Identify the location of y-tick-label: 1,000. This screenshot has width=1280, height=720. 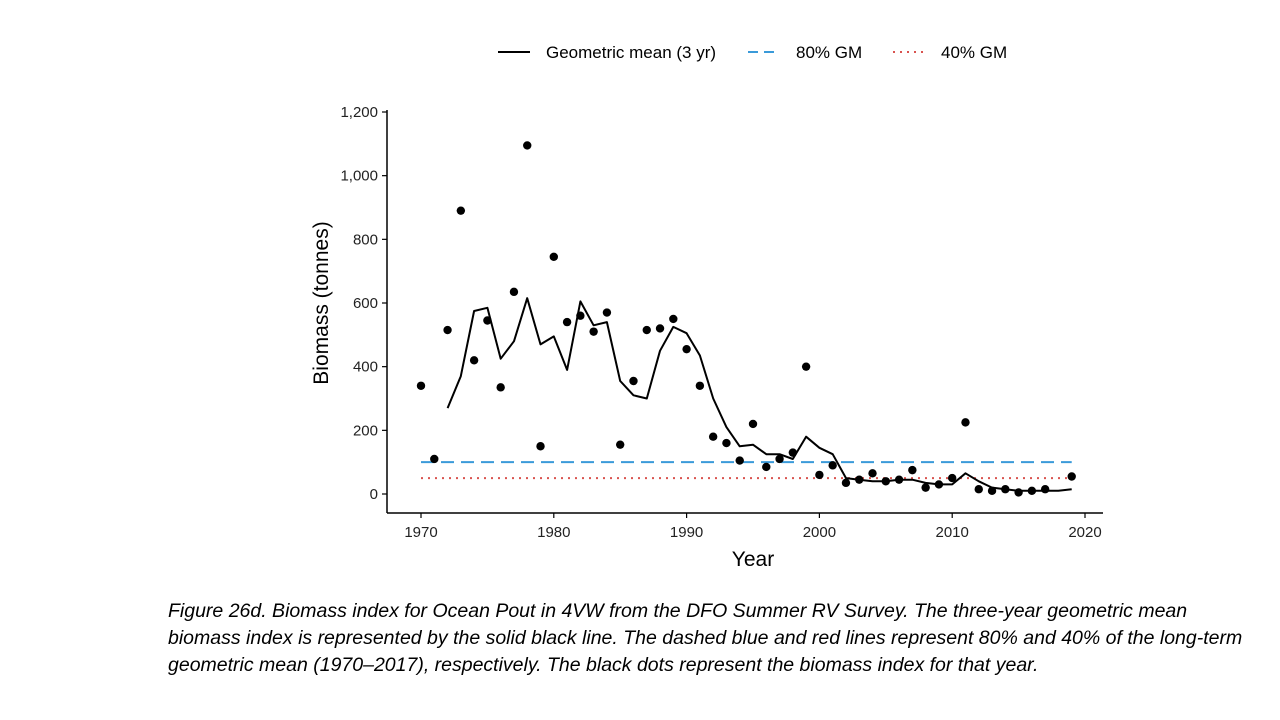
(359, 176).